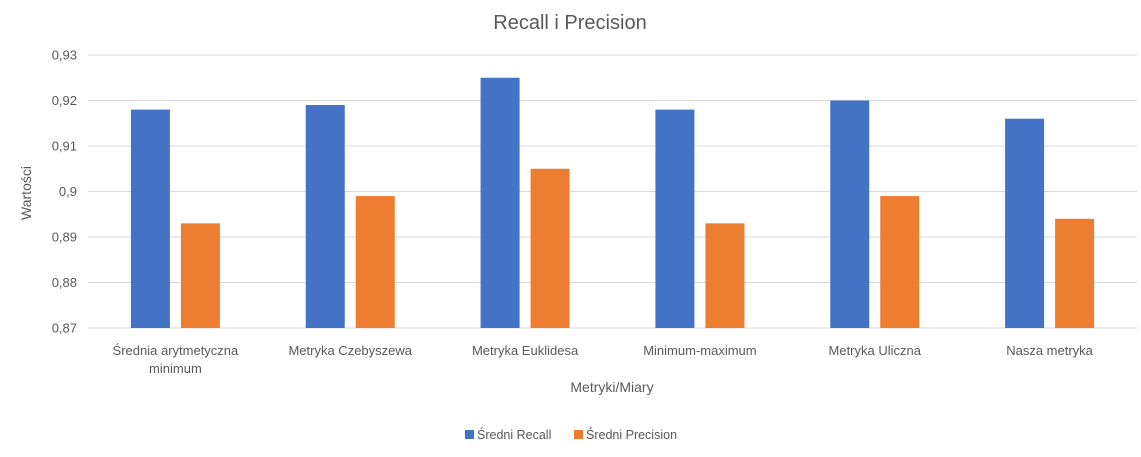 The image size is (1141, 457). Describe the element at coordinates (64, 237) in the screenshot. I see `y-tick-label: 0,89` at that location.